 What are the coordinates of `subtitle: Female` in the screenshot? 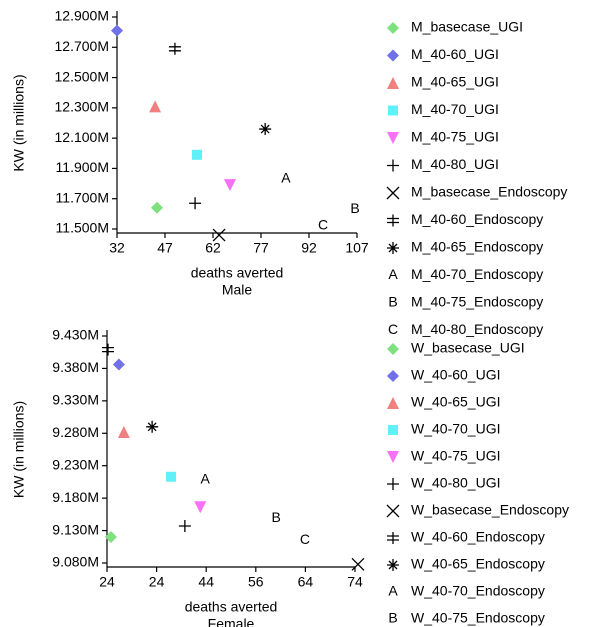 It's located at (231, 621).